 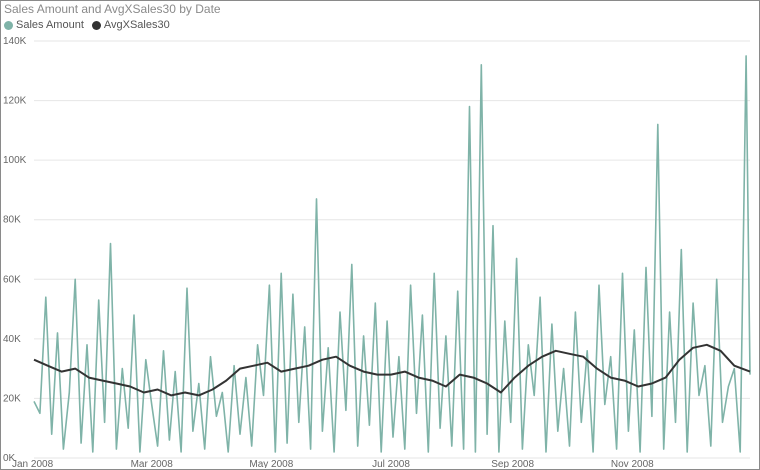 I want to click on y-tick-label: 80K, so click(x=12, y=220).